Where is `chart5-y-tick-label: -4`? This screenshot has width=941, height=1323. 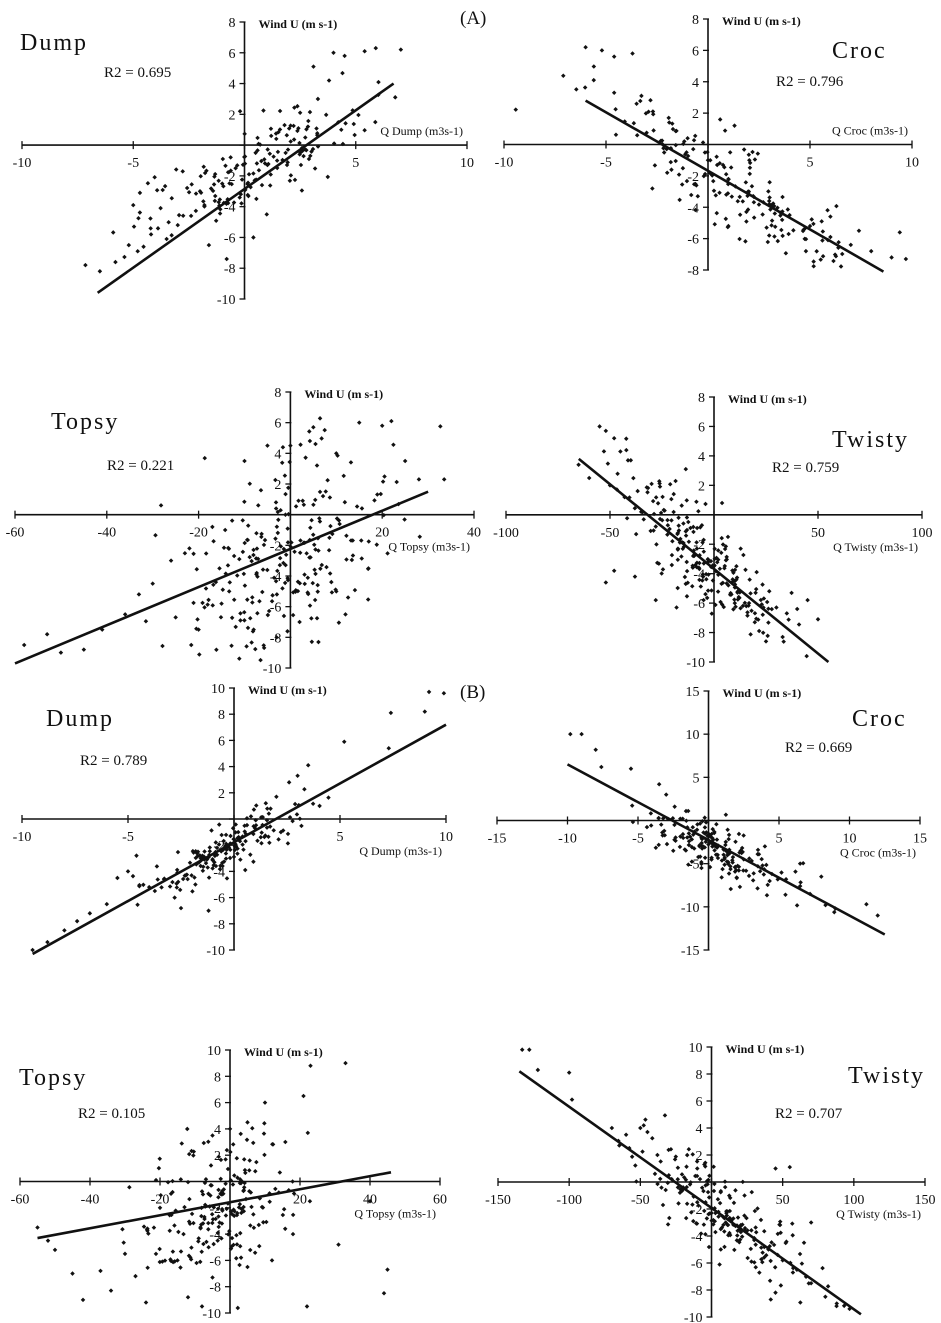
chart5-y-tick-label: -4 is located at coordinates (219, 872).